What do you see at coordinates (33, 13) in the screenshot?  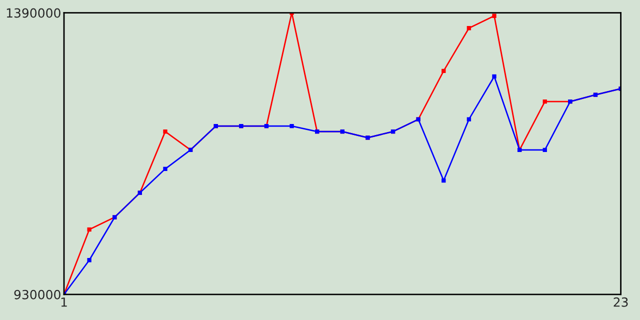 I see `y-tick-label: 1390000` at bounding box center [33, 13].